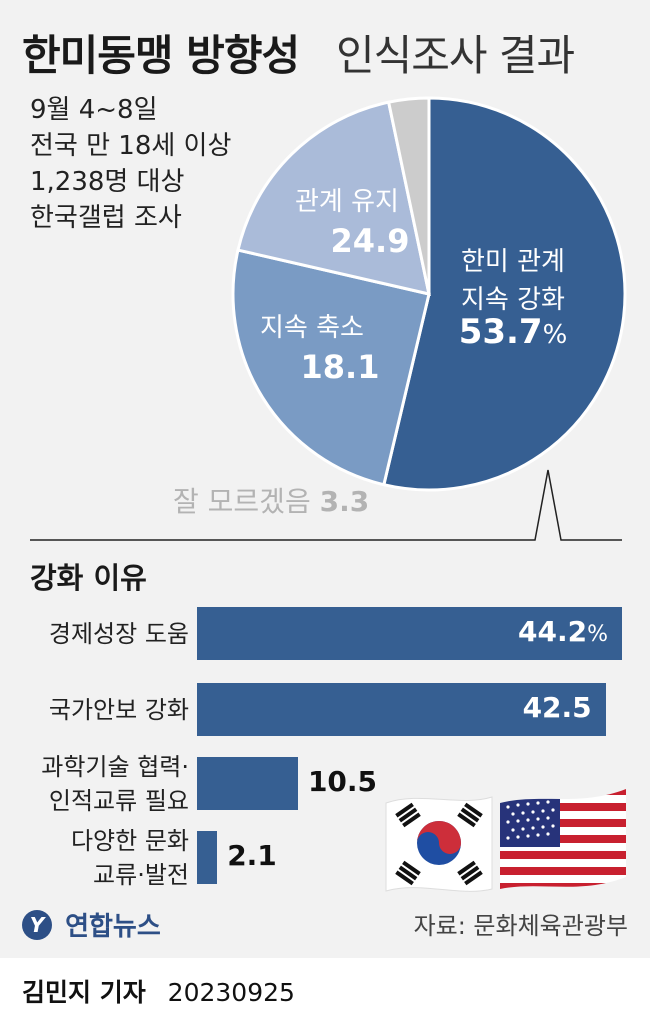 The width and height of the screenshot is (650, 1019). I want to click on bar-category-line: 인적교류 필요, so click(118, 800).